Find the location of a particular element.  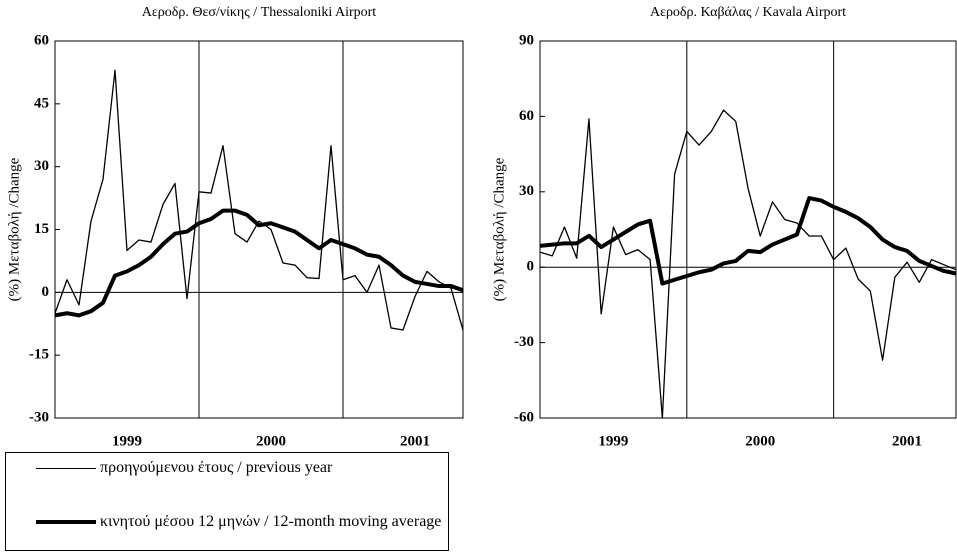

legend-item: προηγούμενου έτους / previous year is located at coordinates (240, 468).